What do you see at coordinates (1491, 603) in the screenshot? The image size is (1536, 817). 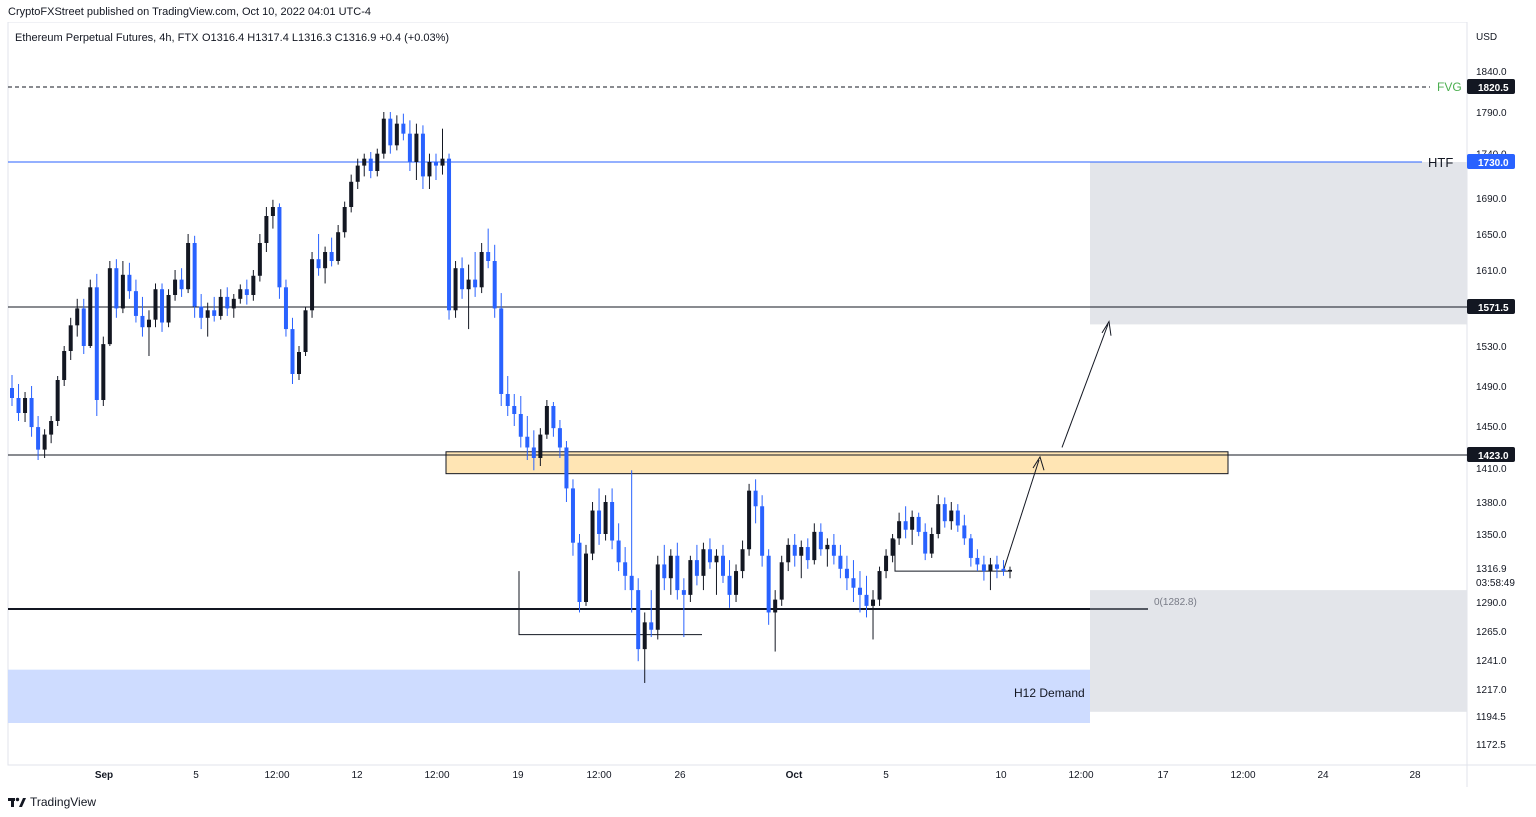 I see `price-tick: 1290.0` at bounding box center [1491, 603].